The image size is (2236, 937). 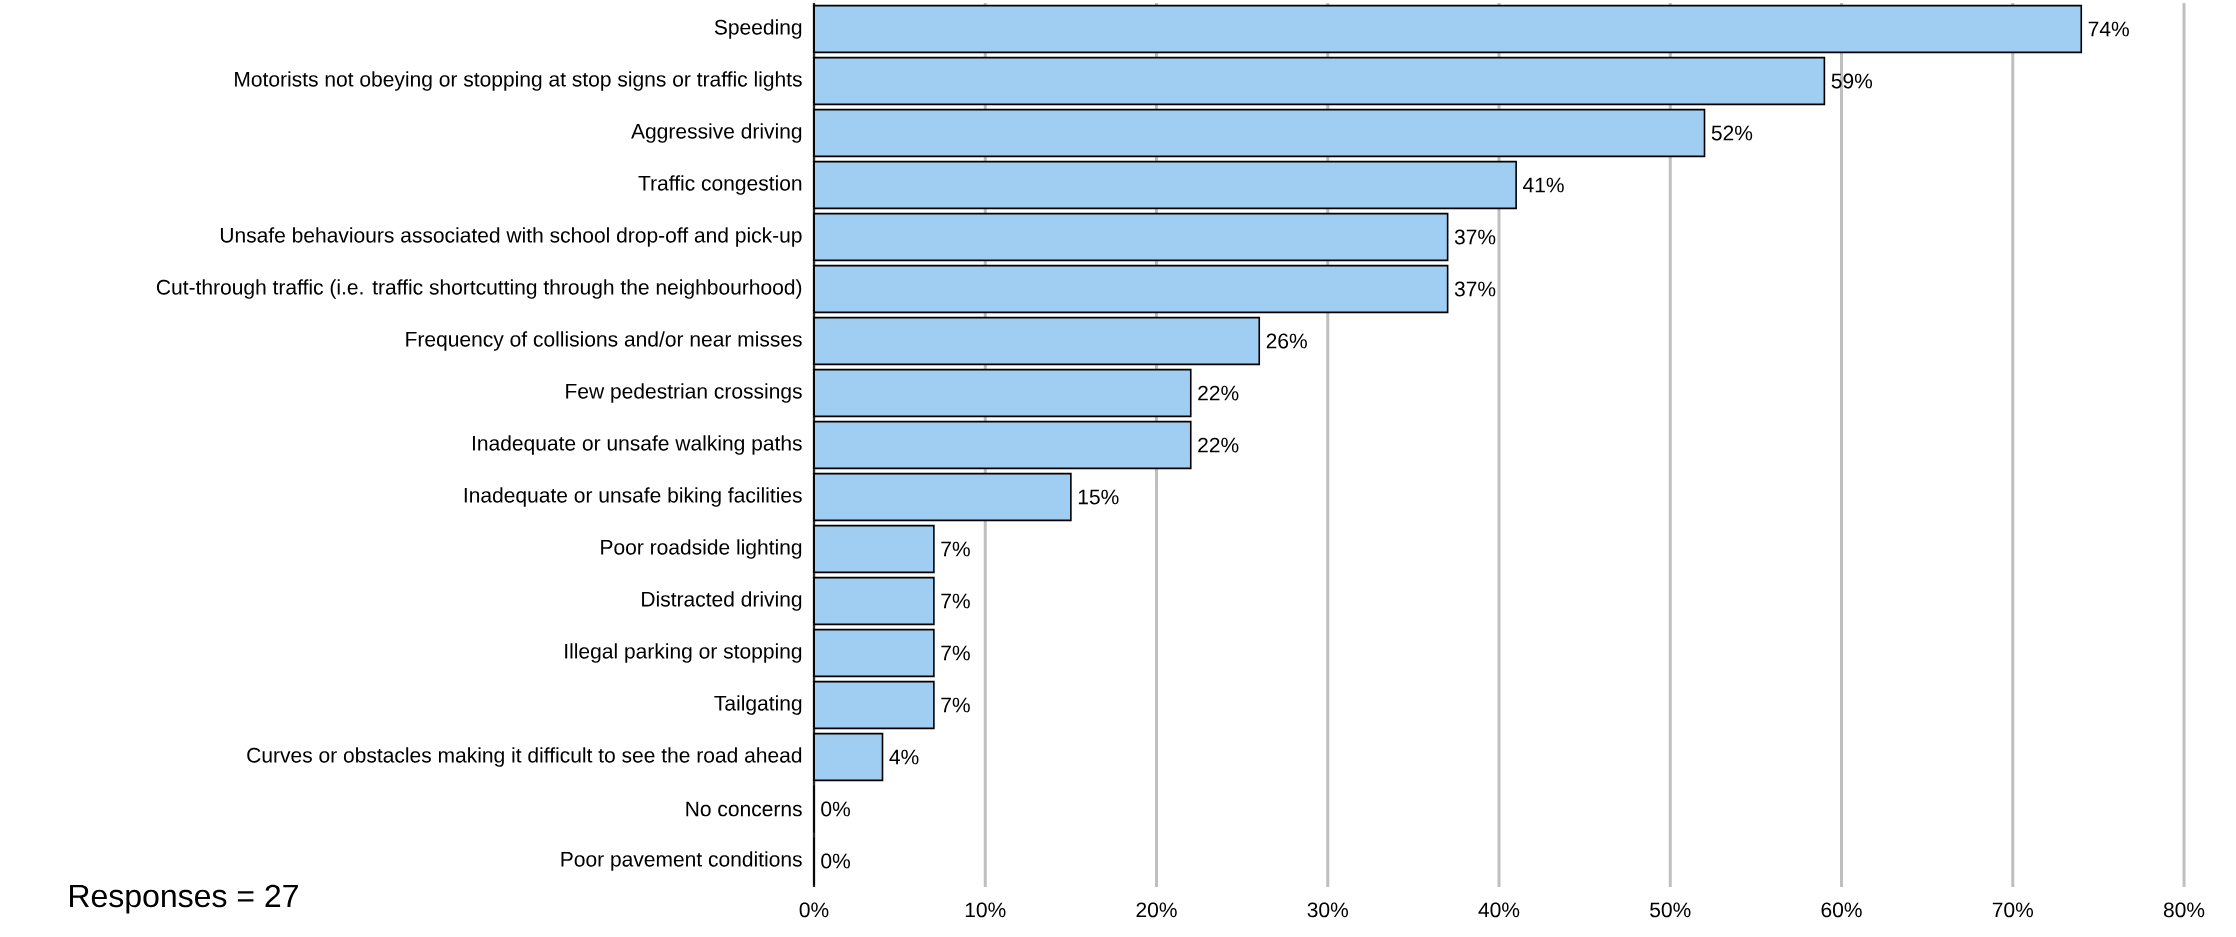 I want to click on y-tick-label: No concerns, so click(x=744, y=809).